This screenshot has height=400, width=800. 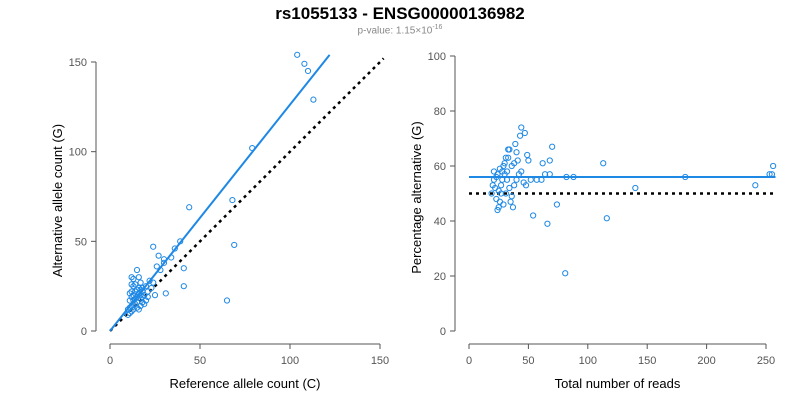 I want to click on pvalue-text: p-value: 1.15×10, so click(x=395, y=31).